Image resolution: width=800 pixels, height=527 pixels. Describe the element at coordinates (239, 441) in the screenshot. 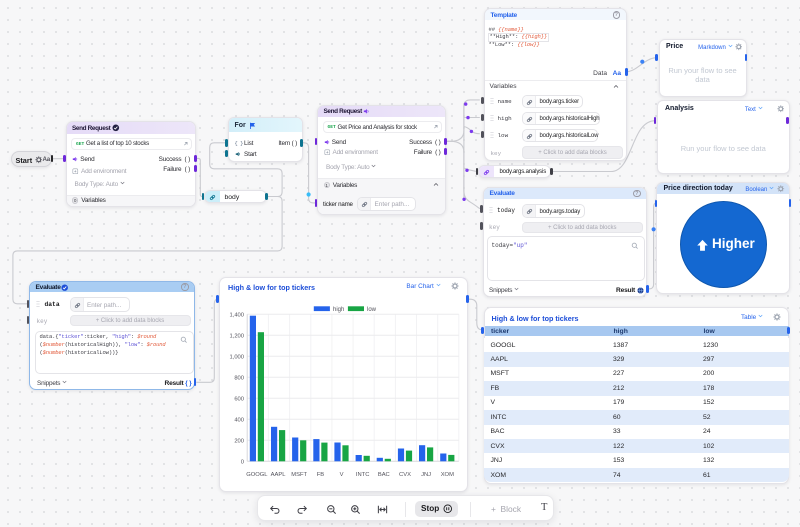

I see `svg-text: 200` at that location.